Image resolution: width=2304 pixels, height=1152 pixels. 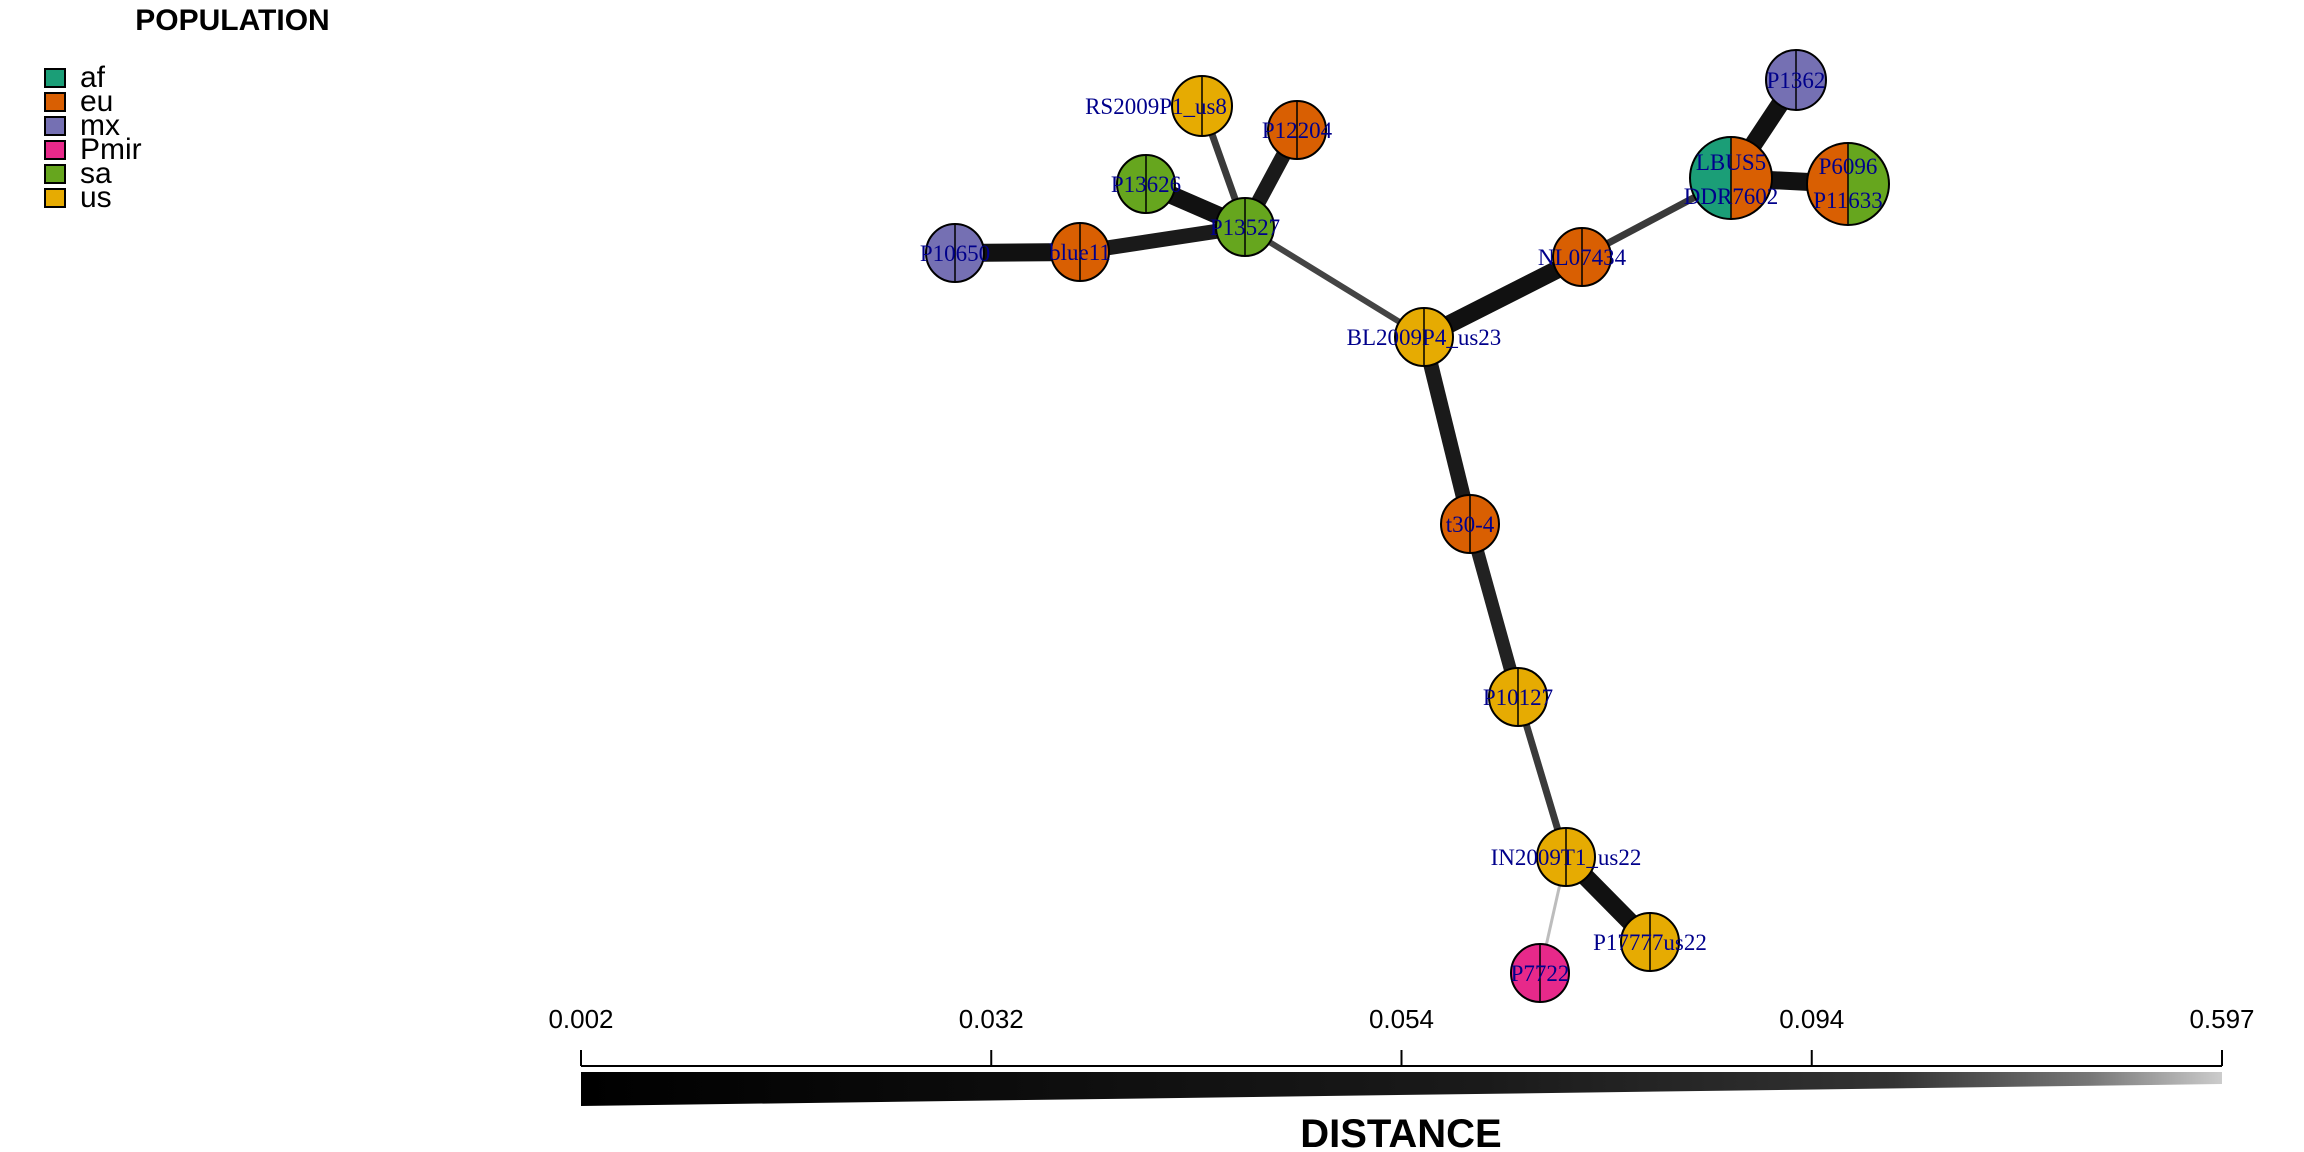 I want to click on node-label: DDR7602, so click(x=1731, y=196).